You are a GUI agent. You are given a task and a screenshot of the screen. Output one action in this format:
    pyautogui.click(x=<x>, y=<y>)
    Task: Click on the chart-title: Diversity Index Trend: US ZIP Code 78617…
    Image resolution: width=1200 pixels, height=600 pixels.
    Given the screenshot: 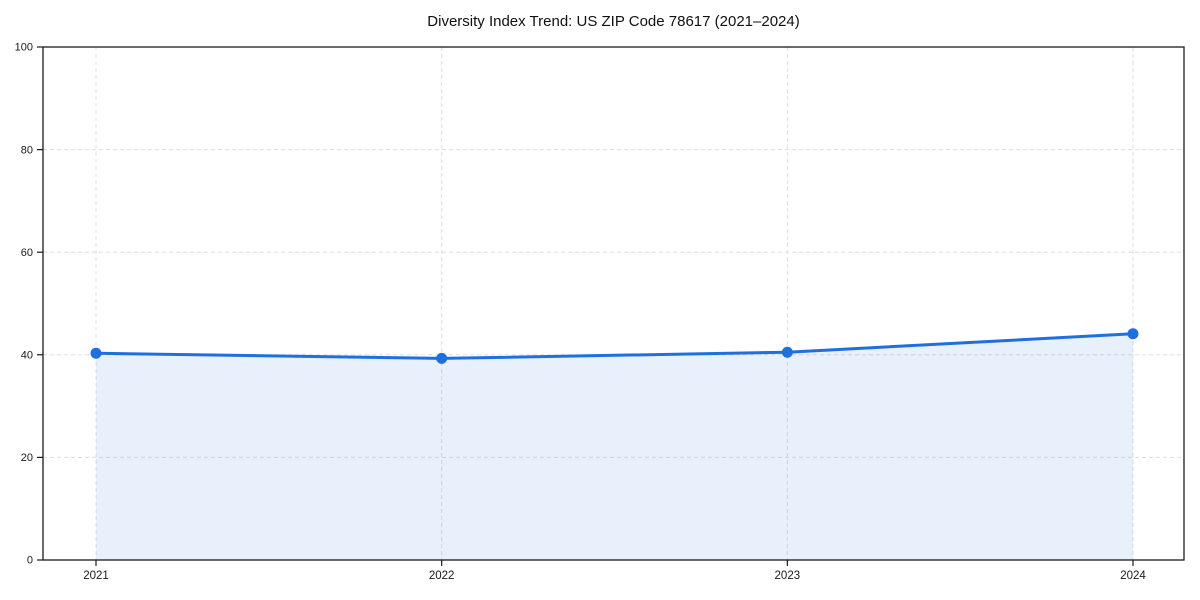 What is the action you would take?
    pyautogui.click(x=613, y=21)
    